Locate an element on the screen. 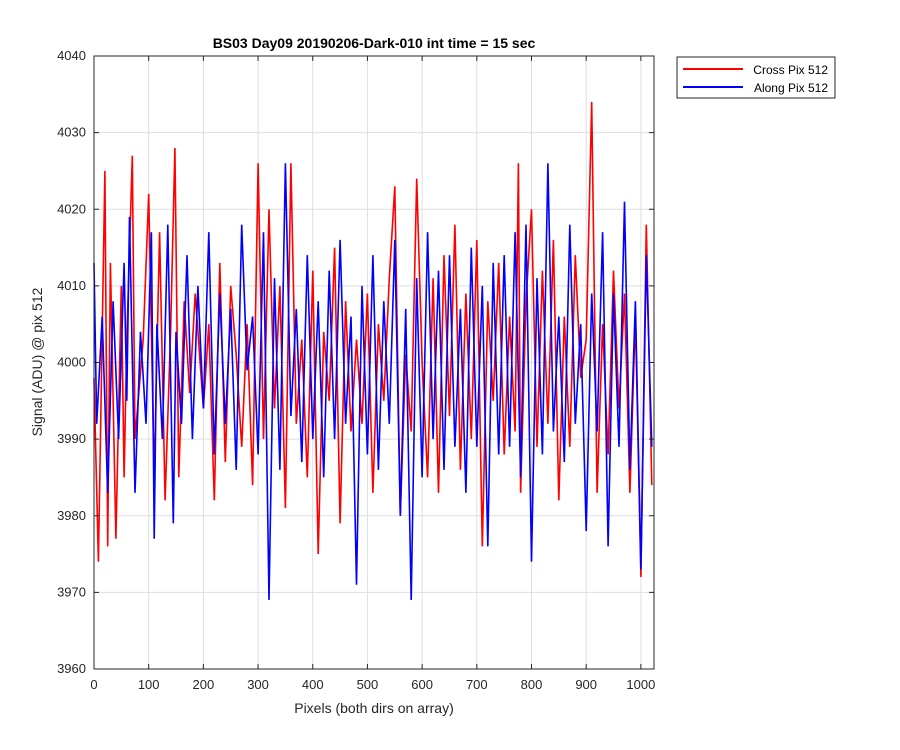  x-axis-label: Pixels (both dirs on array) is located at coordinates (374, 708).